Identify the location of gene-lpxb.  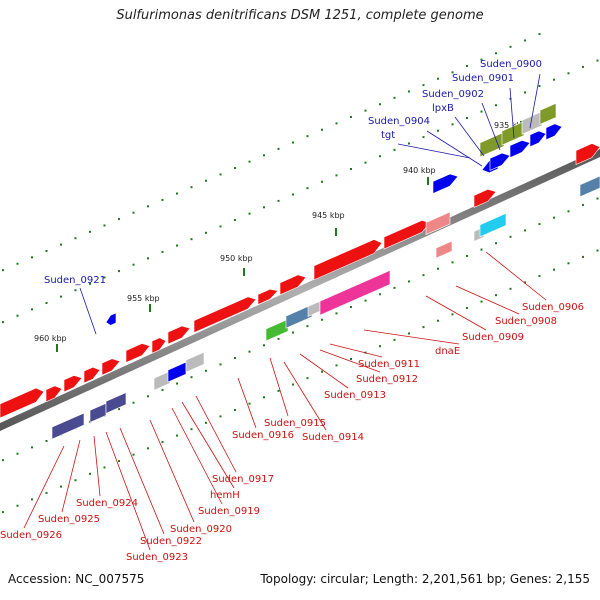
(500, 161).